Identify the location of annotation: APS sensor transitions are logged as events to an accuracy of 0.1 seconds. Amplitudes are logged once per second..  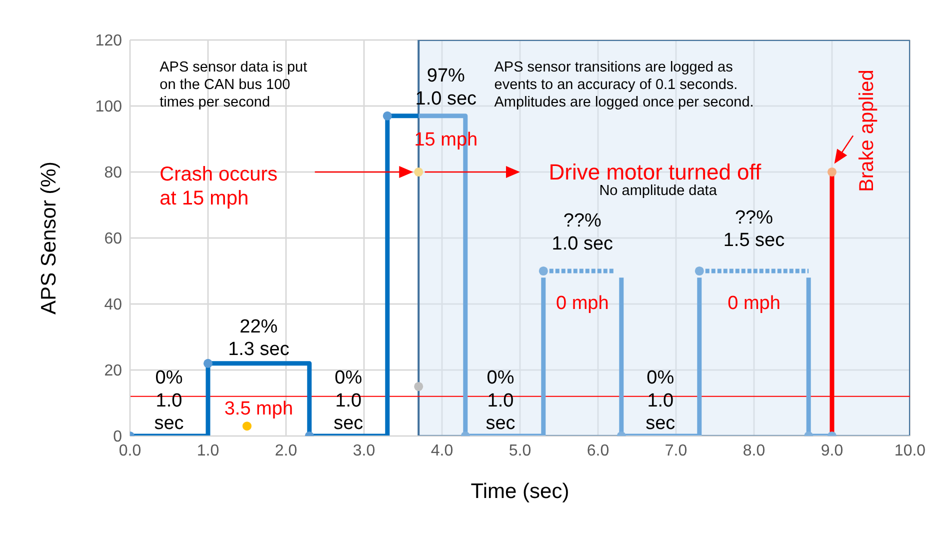
(624, 85).